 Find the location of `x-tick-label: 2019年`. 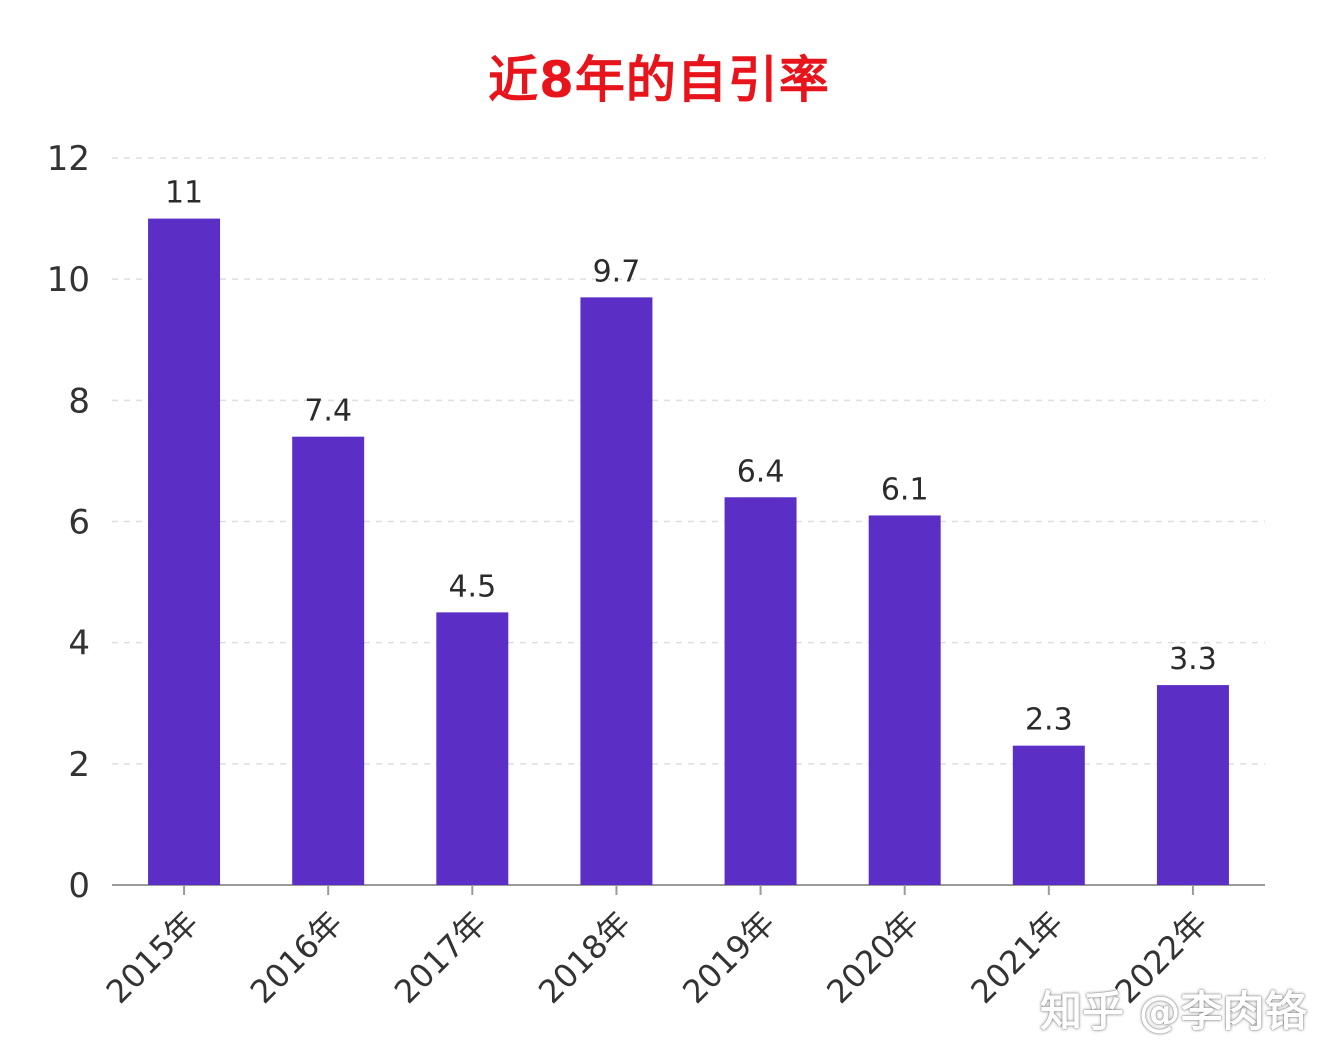

x-tick-label: 2019年 is located at coordinates (728, 957).